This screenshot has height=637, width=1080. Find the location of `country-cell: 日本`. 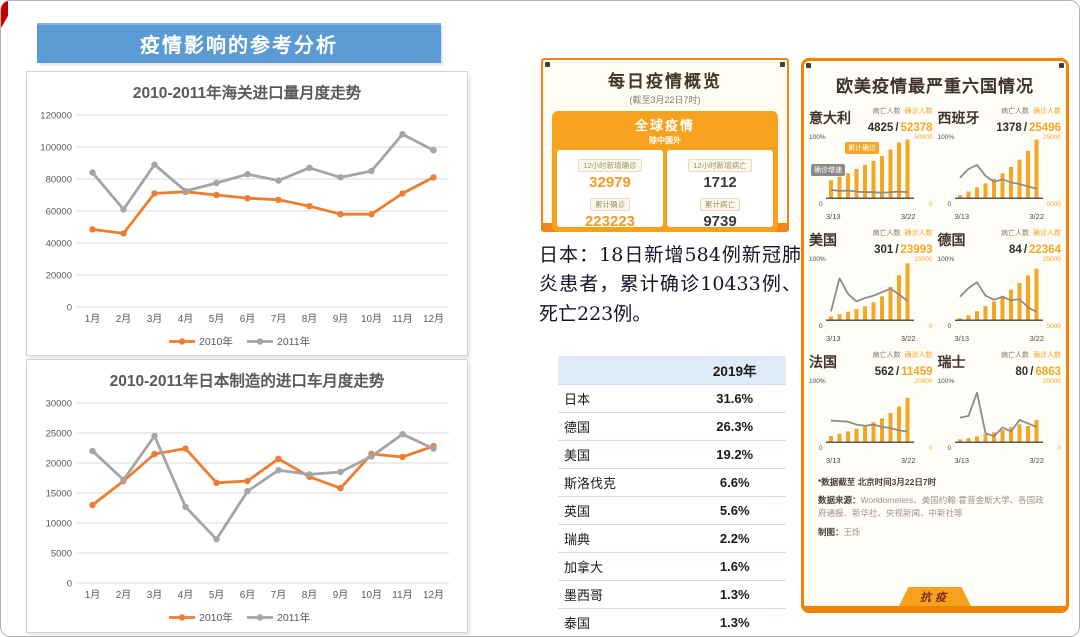

country-cell: 日本 is located at coordinates (621, 398).